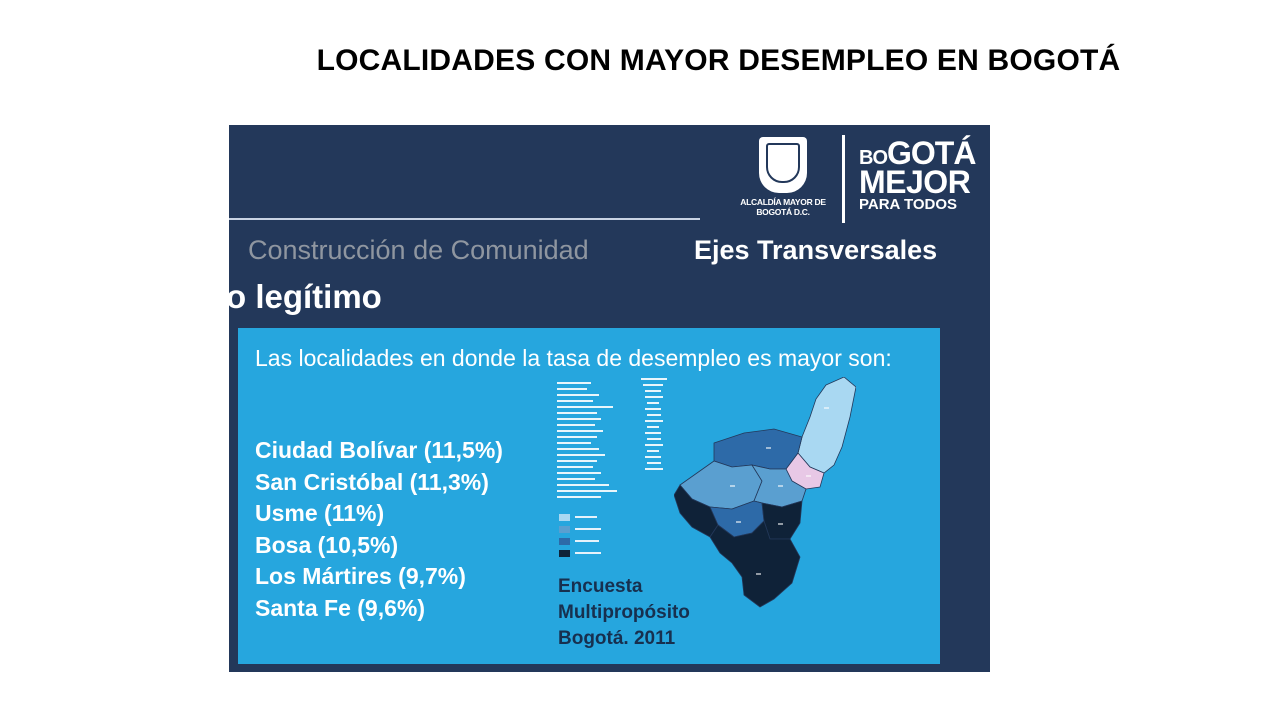  I want to click on map-legend, so click(612, 467).